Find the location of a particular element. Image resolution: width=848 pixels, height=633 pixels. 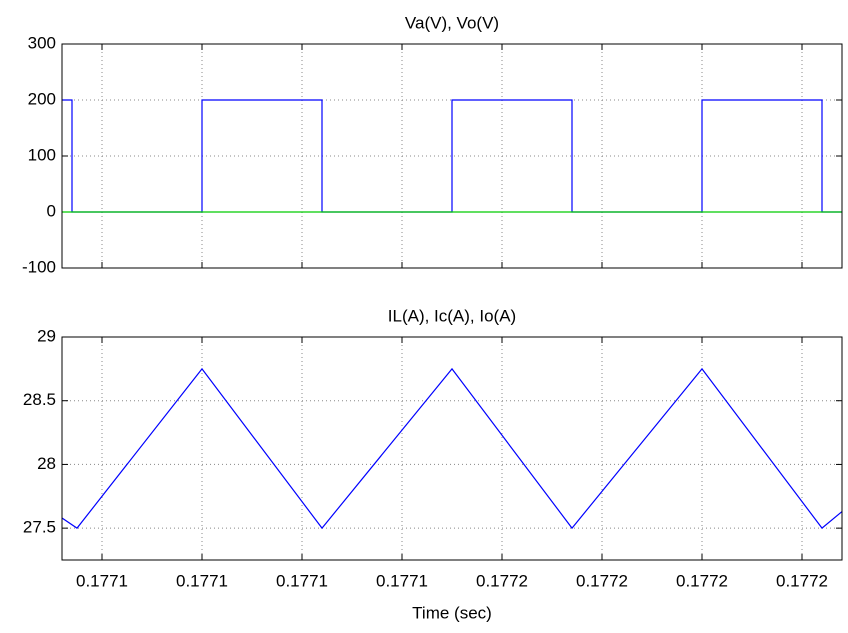

y-tick-label: 29 is located at coordinates (46, 335).